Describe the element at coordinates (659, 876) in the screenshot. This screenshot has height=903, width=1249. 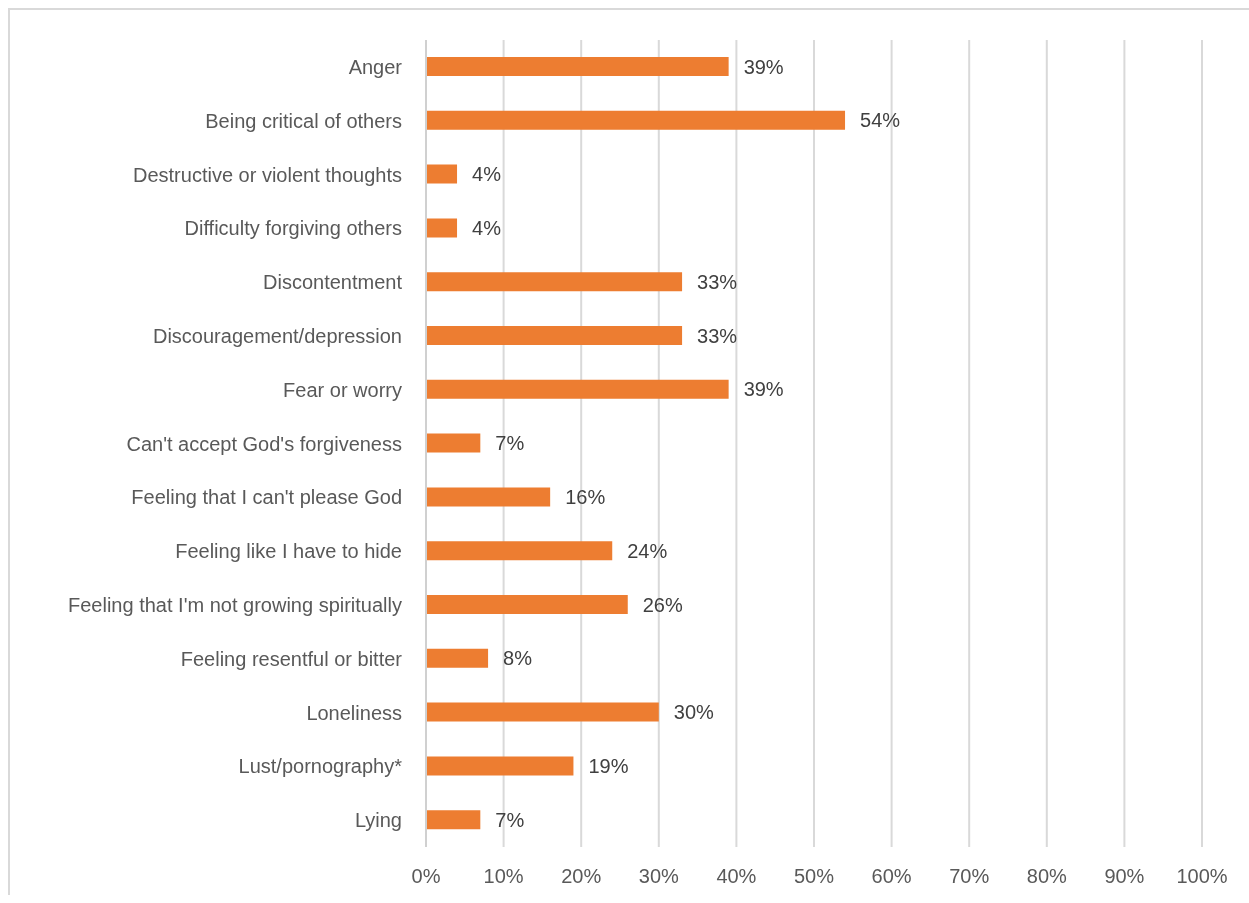
I see `x-tick-label: 30%` at that location.